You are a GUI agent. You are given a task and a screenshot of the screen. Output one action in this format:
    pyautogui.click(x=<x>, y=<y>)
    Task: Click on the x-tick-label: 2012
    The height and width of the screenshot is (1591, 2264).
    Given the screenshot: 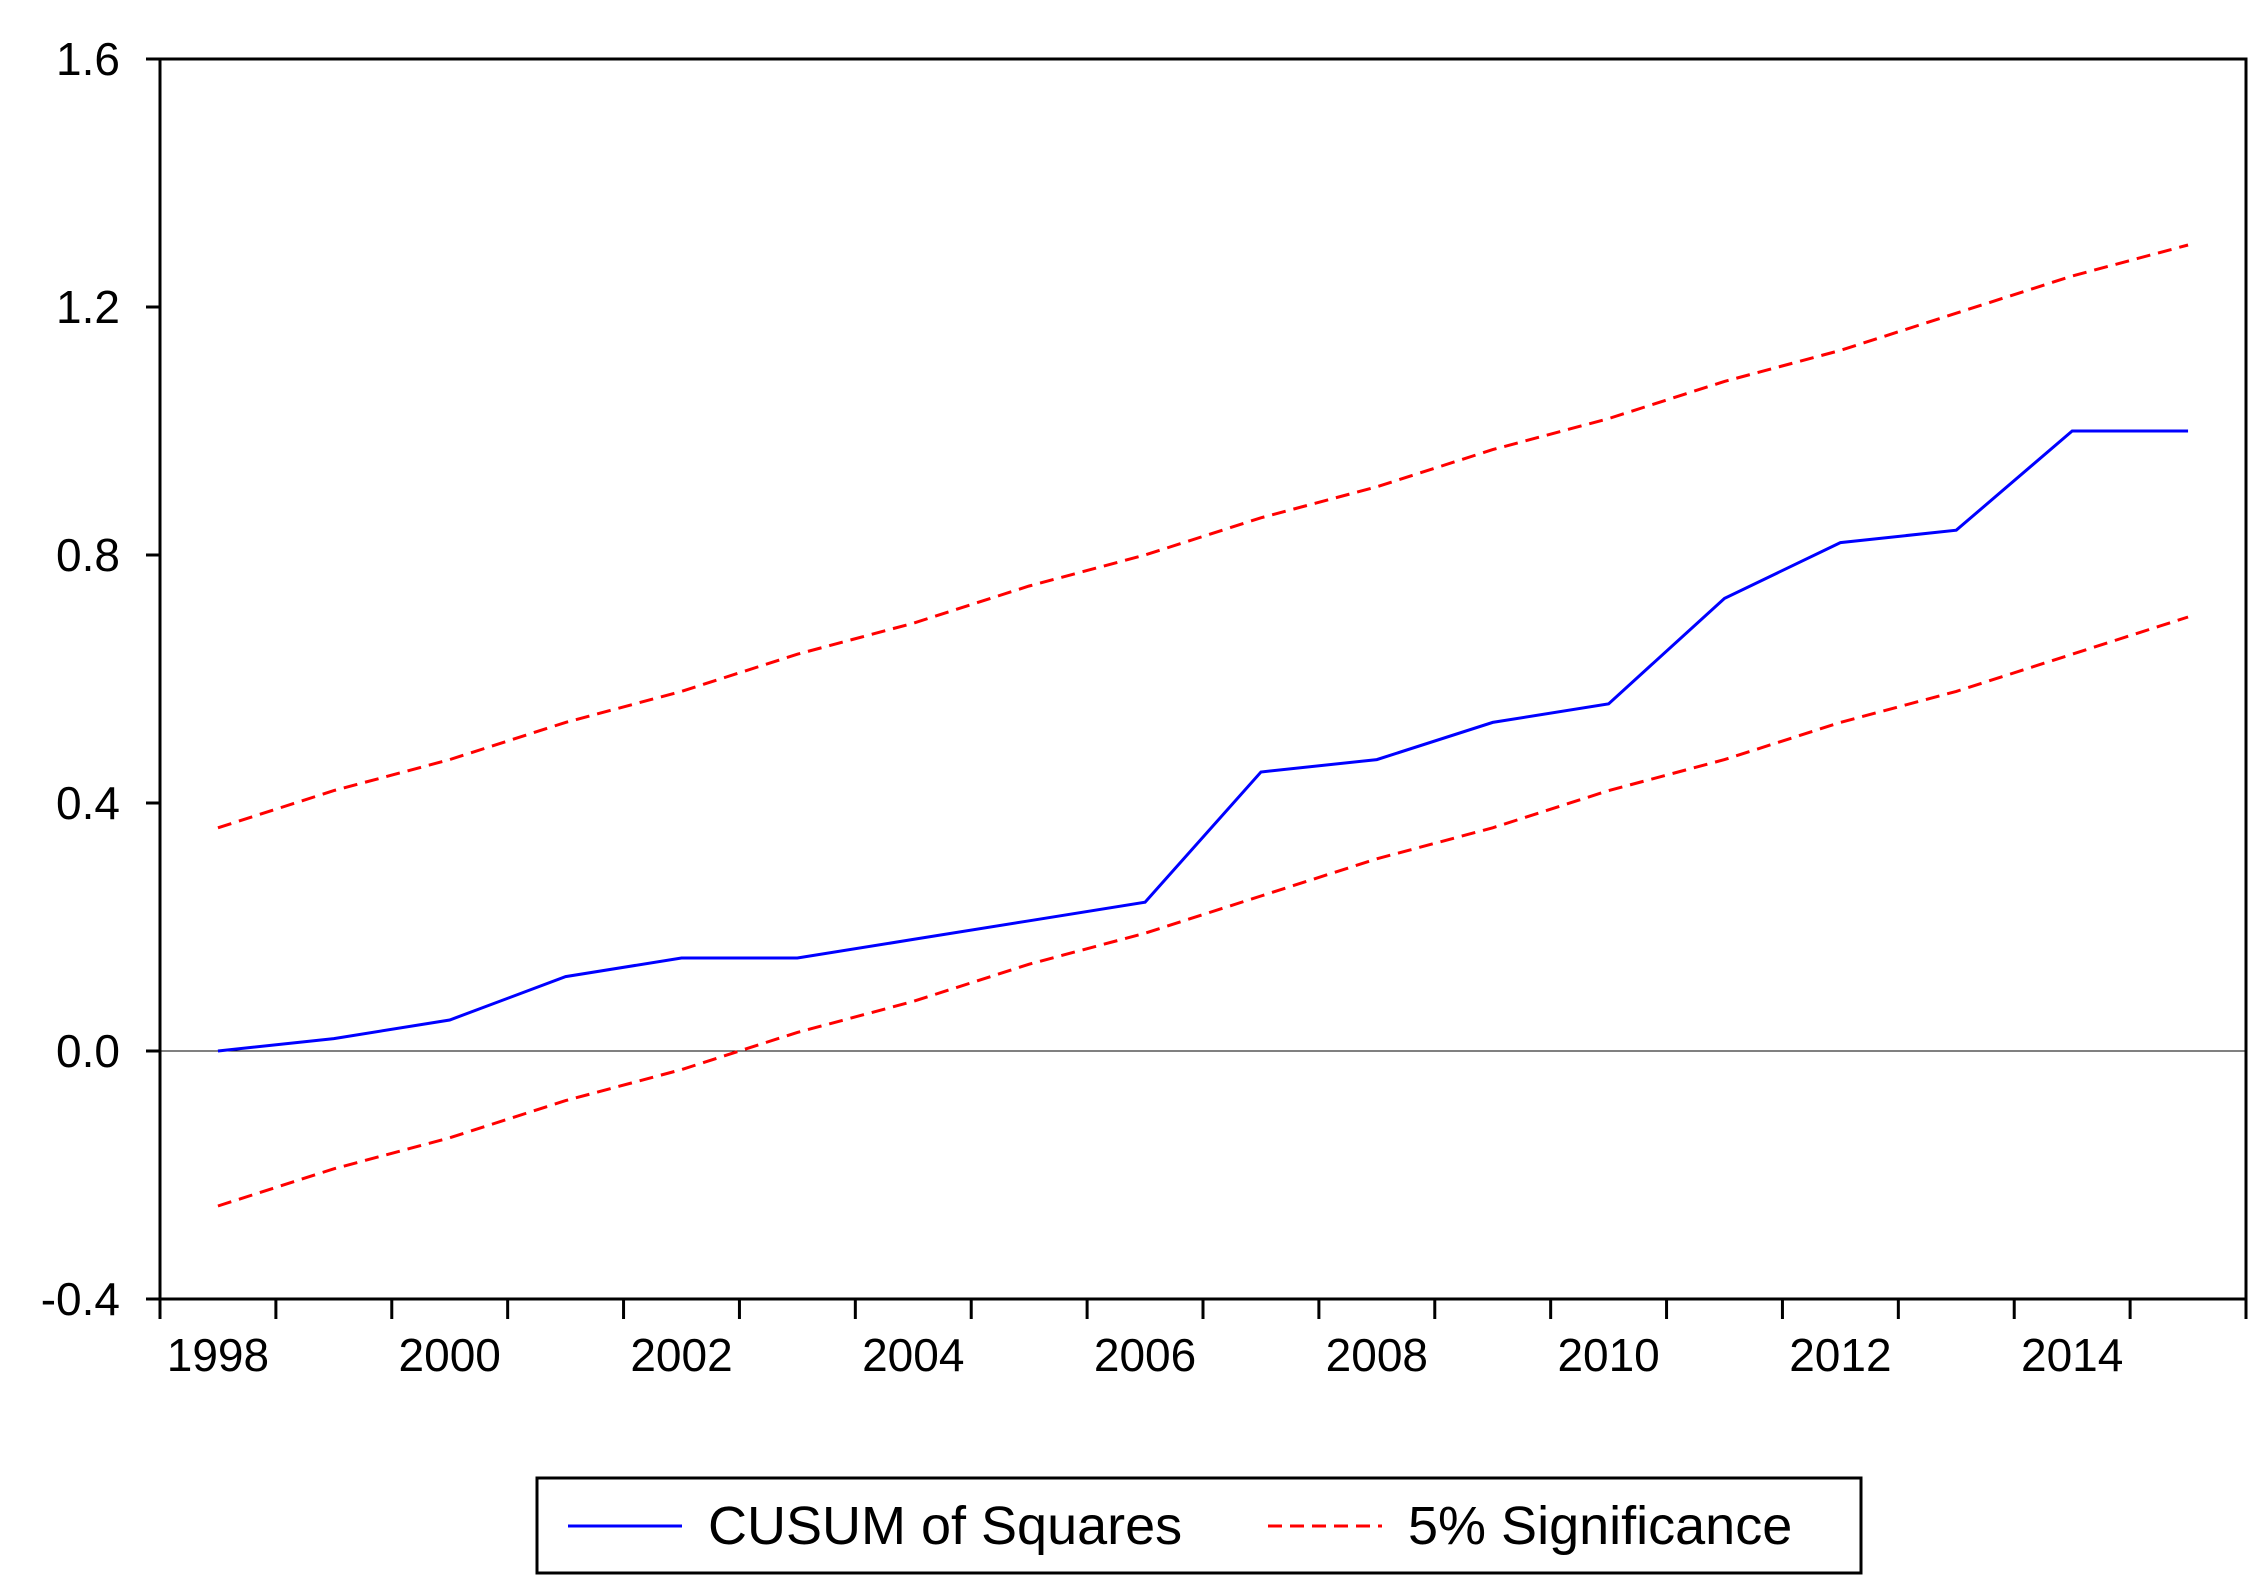 What is the action you would take?
    pyautogui.click(x=1840, y=1355)
    